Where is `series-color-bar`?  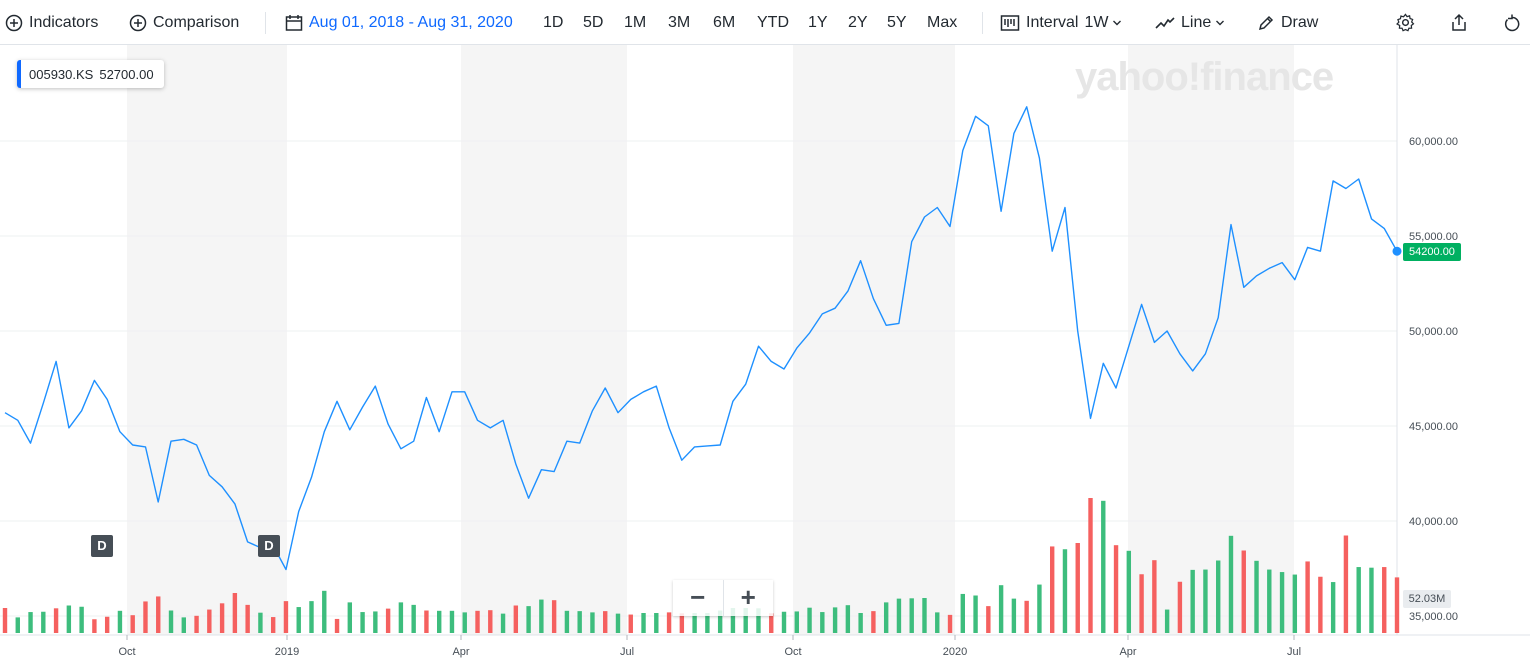 series-color-bar is located at coordinates (19, 74).